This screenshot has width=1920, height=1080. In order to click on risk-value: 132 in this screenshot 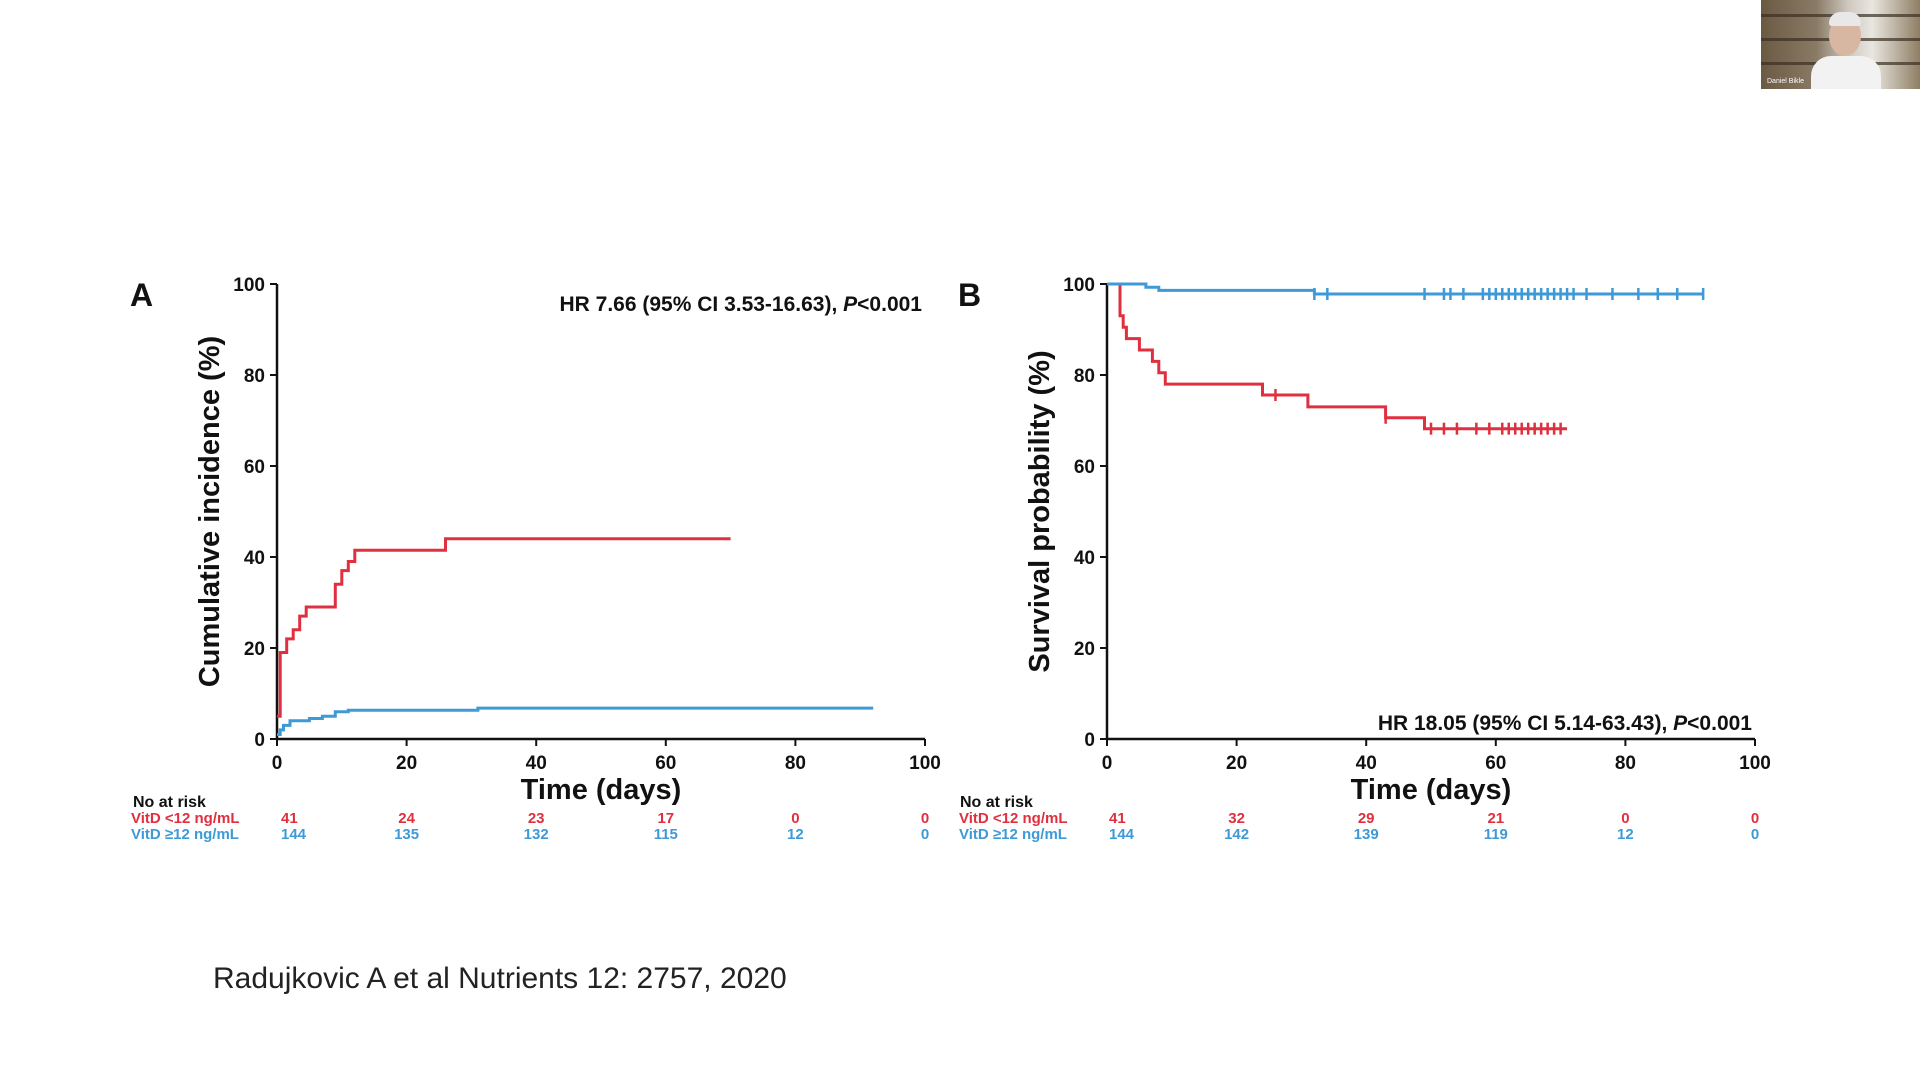, I will do `click(536, 834)`.